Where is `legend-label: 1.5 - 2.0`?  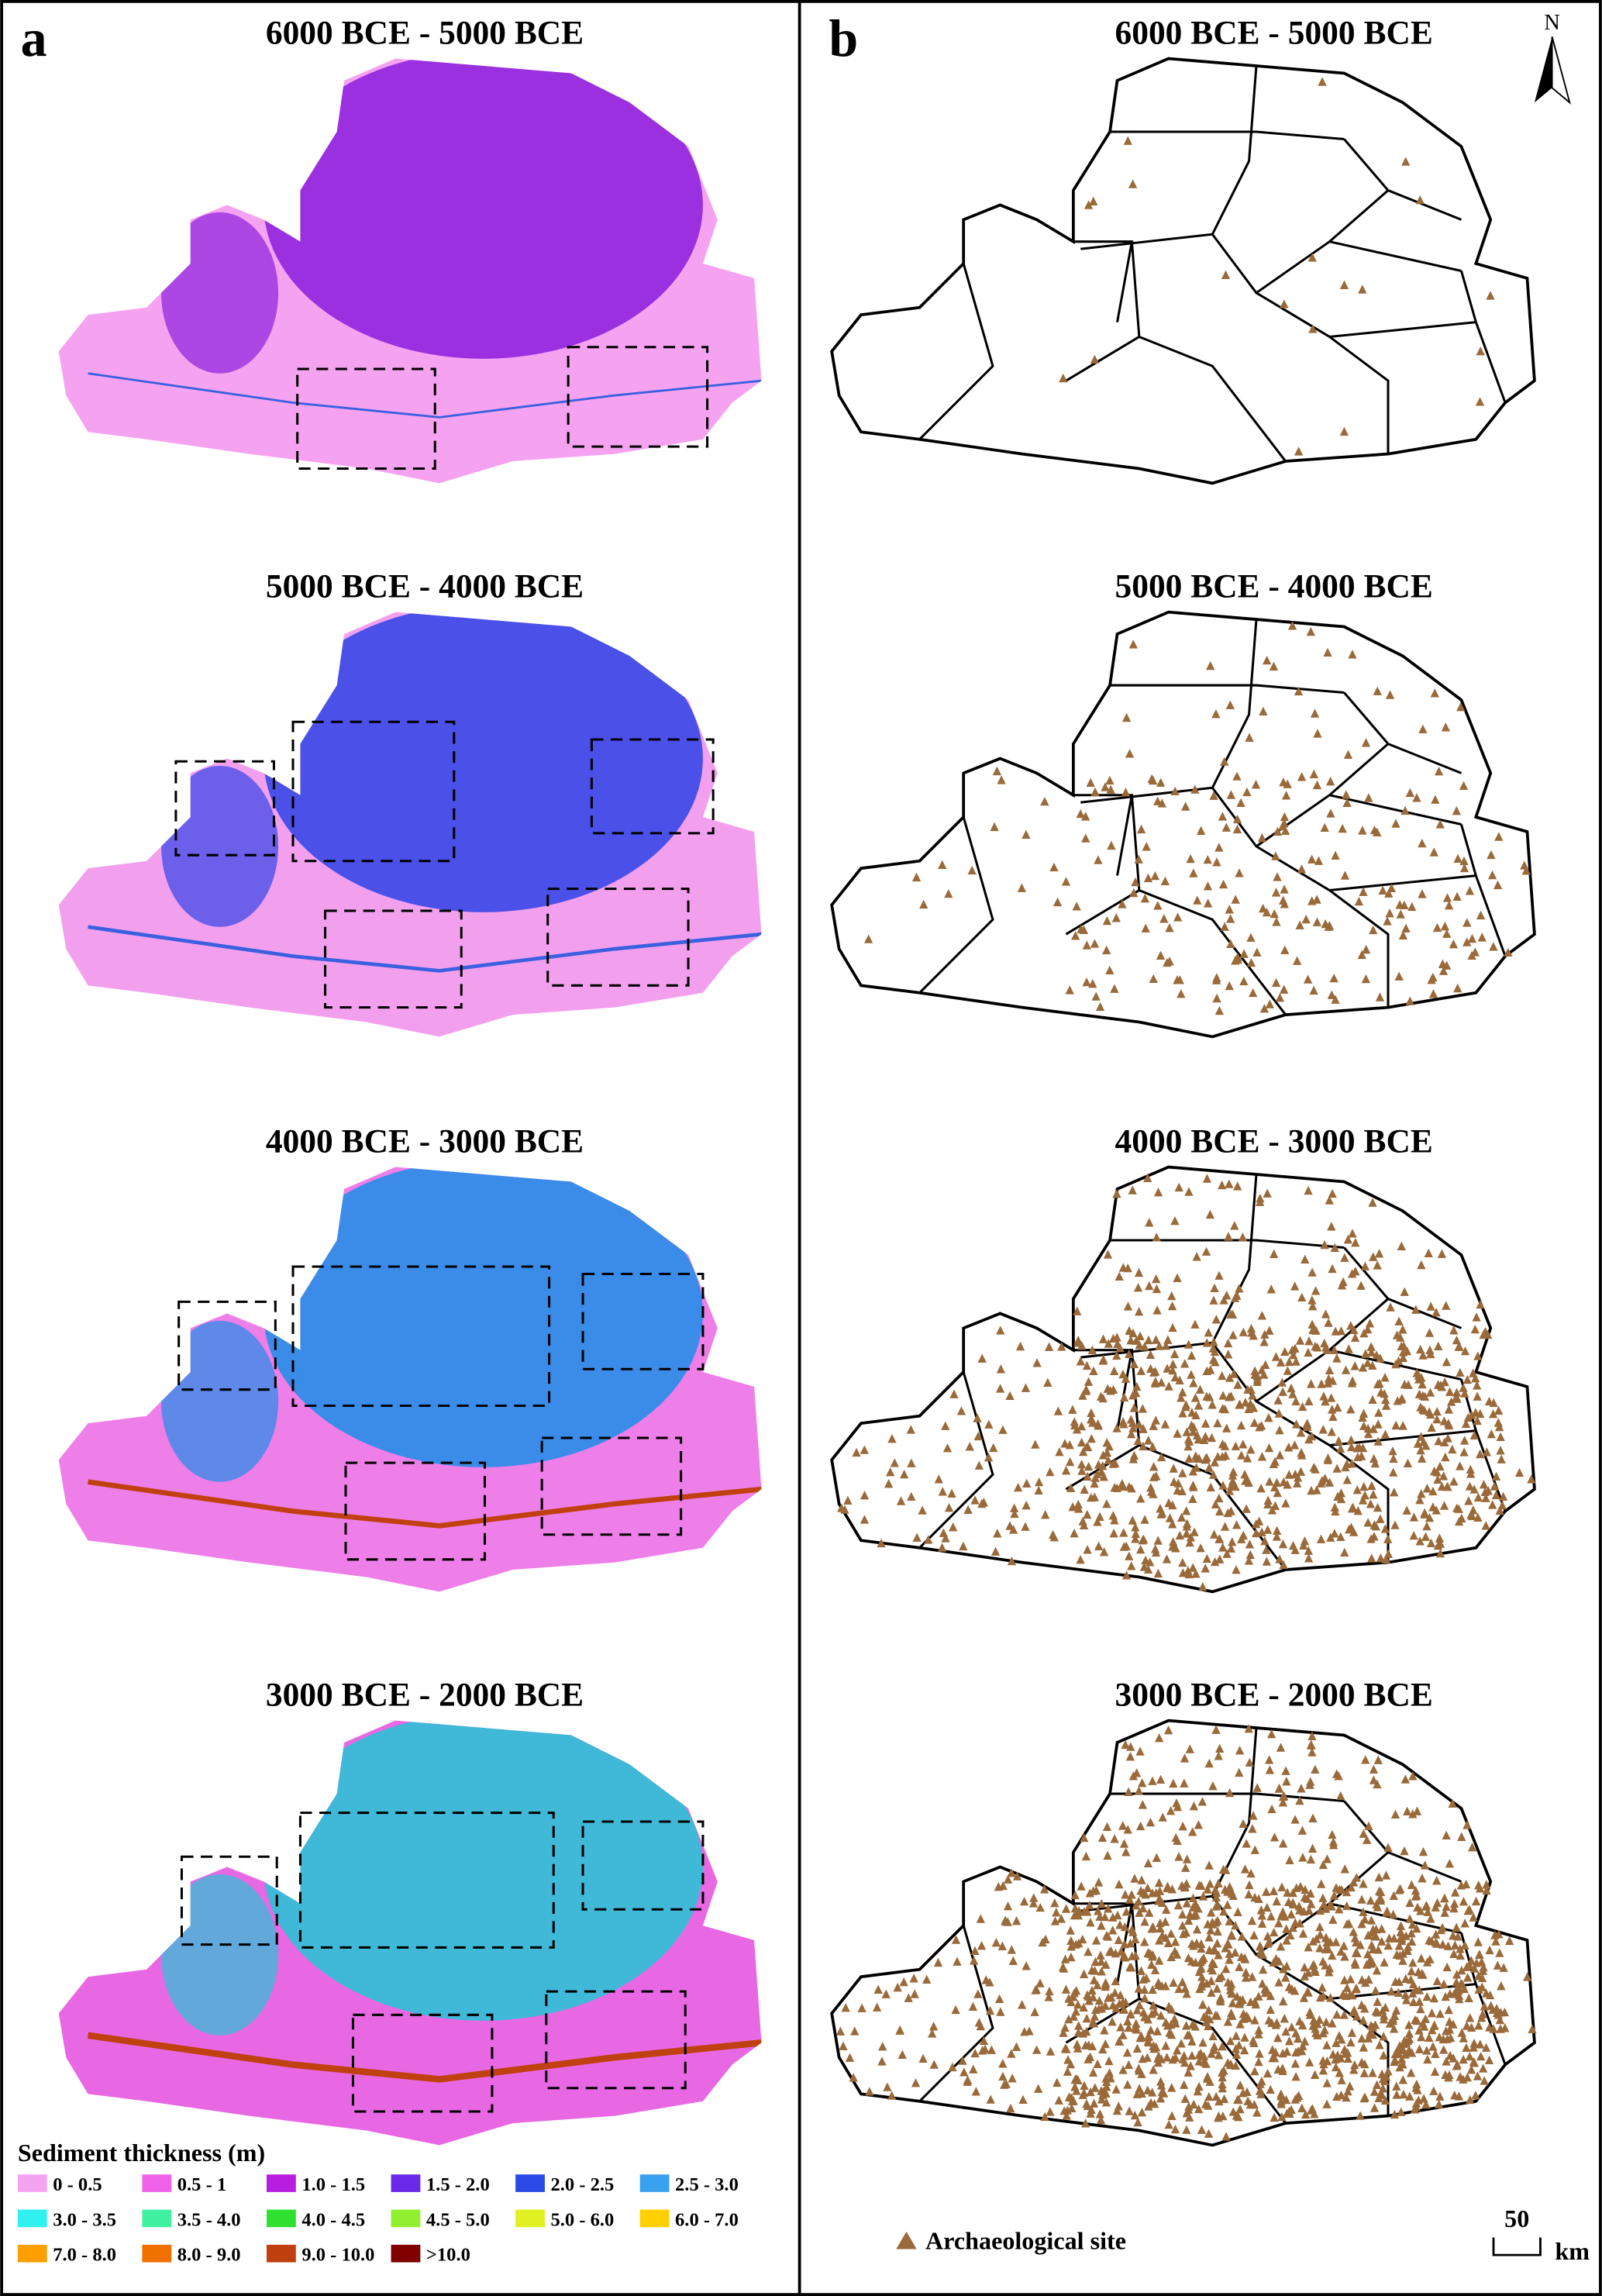 legend-label: 1.5 - 2.0 is located at coordinates (458, 2184).